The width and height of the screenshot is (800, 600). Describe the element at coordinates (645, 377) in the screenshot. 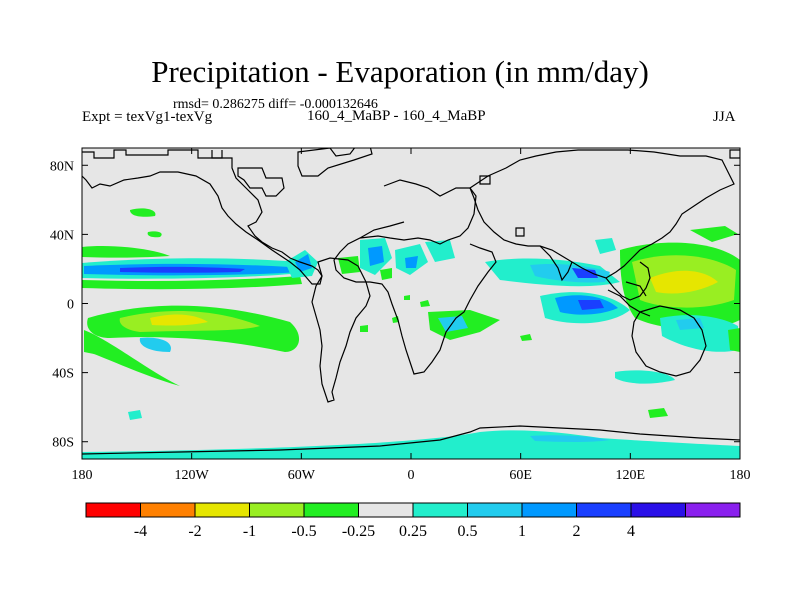

I see `contour-southern-indian-cyan` at that location.